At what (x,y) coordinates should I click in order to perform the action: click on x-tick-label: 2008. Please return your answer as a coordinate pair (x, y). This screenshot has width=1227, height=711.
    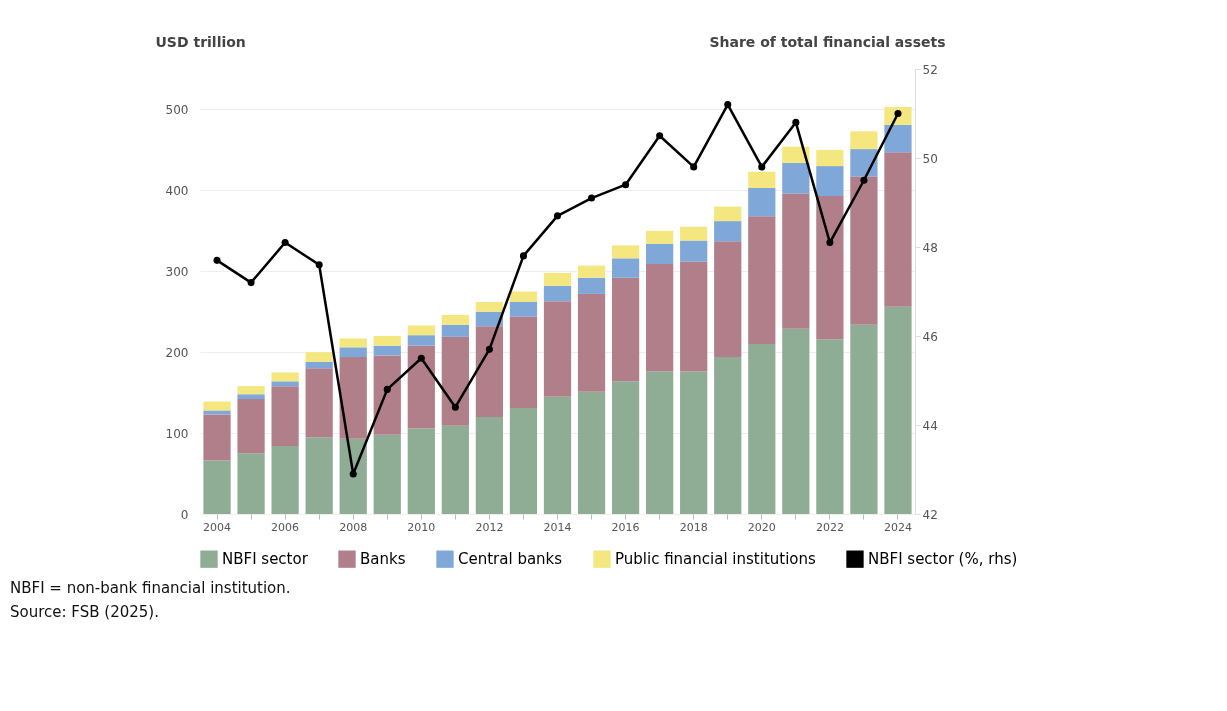
    Looking at the image, I should click on (353, 527).